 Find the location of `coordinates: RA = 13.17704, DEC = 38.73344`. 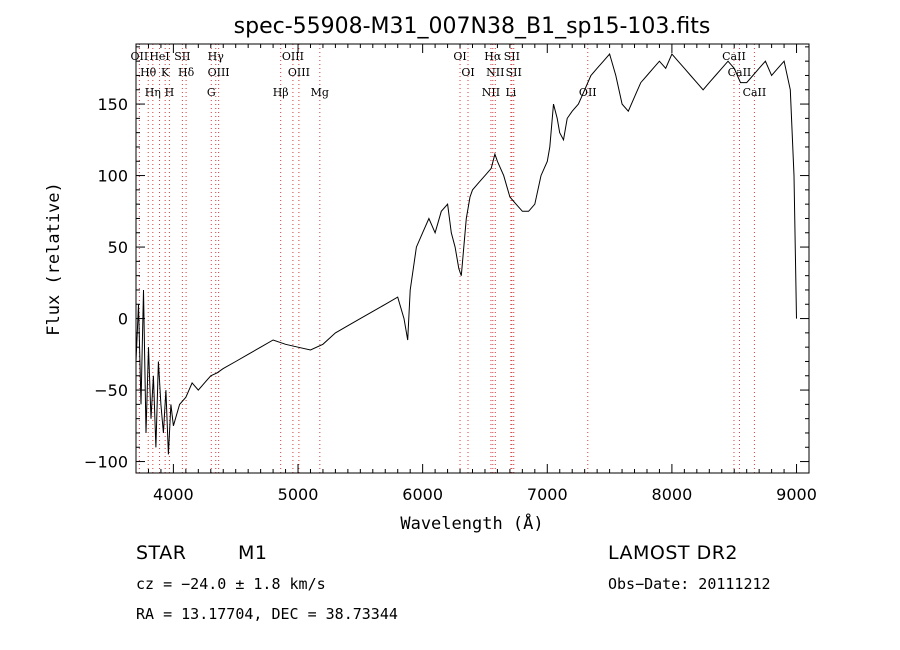

coordinates: RA = 13.17704, DEC = 38.73344 is located at coordinates (267, 614).